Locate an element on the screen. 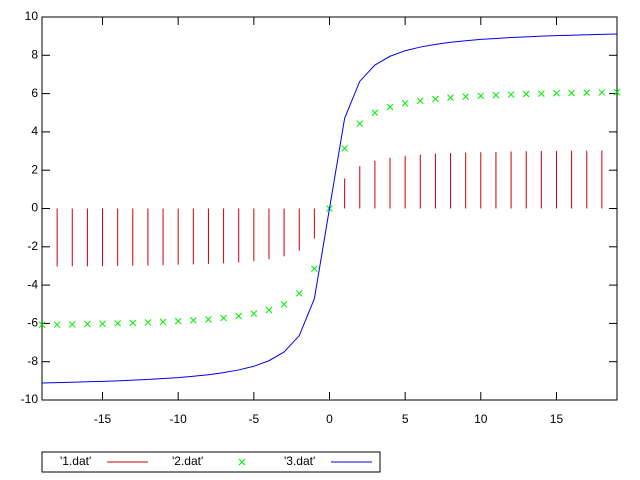 This screenshot has width=640, height=480. y-tick-label: 0 is located at coordinates (34, 208).